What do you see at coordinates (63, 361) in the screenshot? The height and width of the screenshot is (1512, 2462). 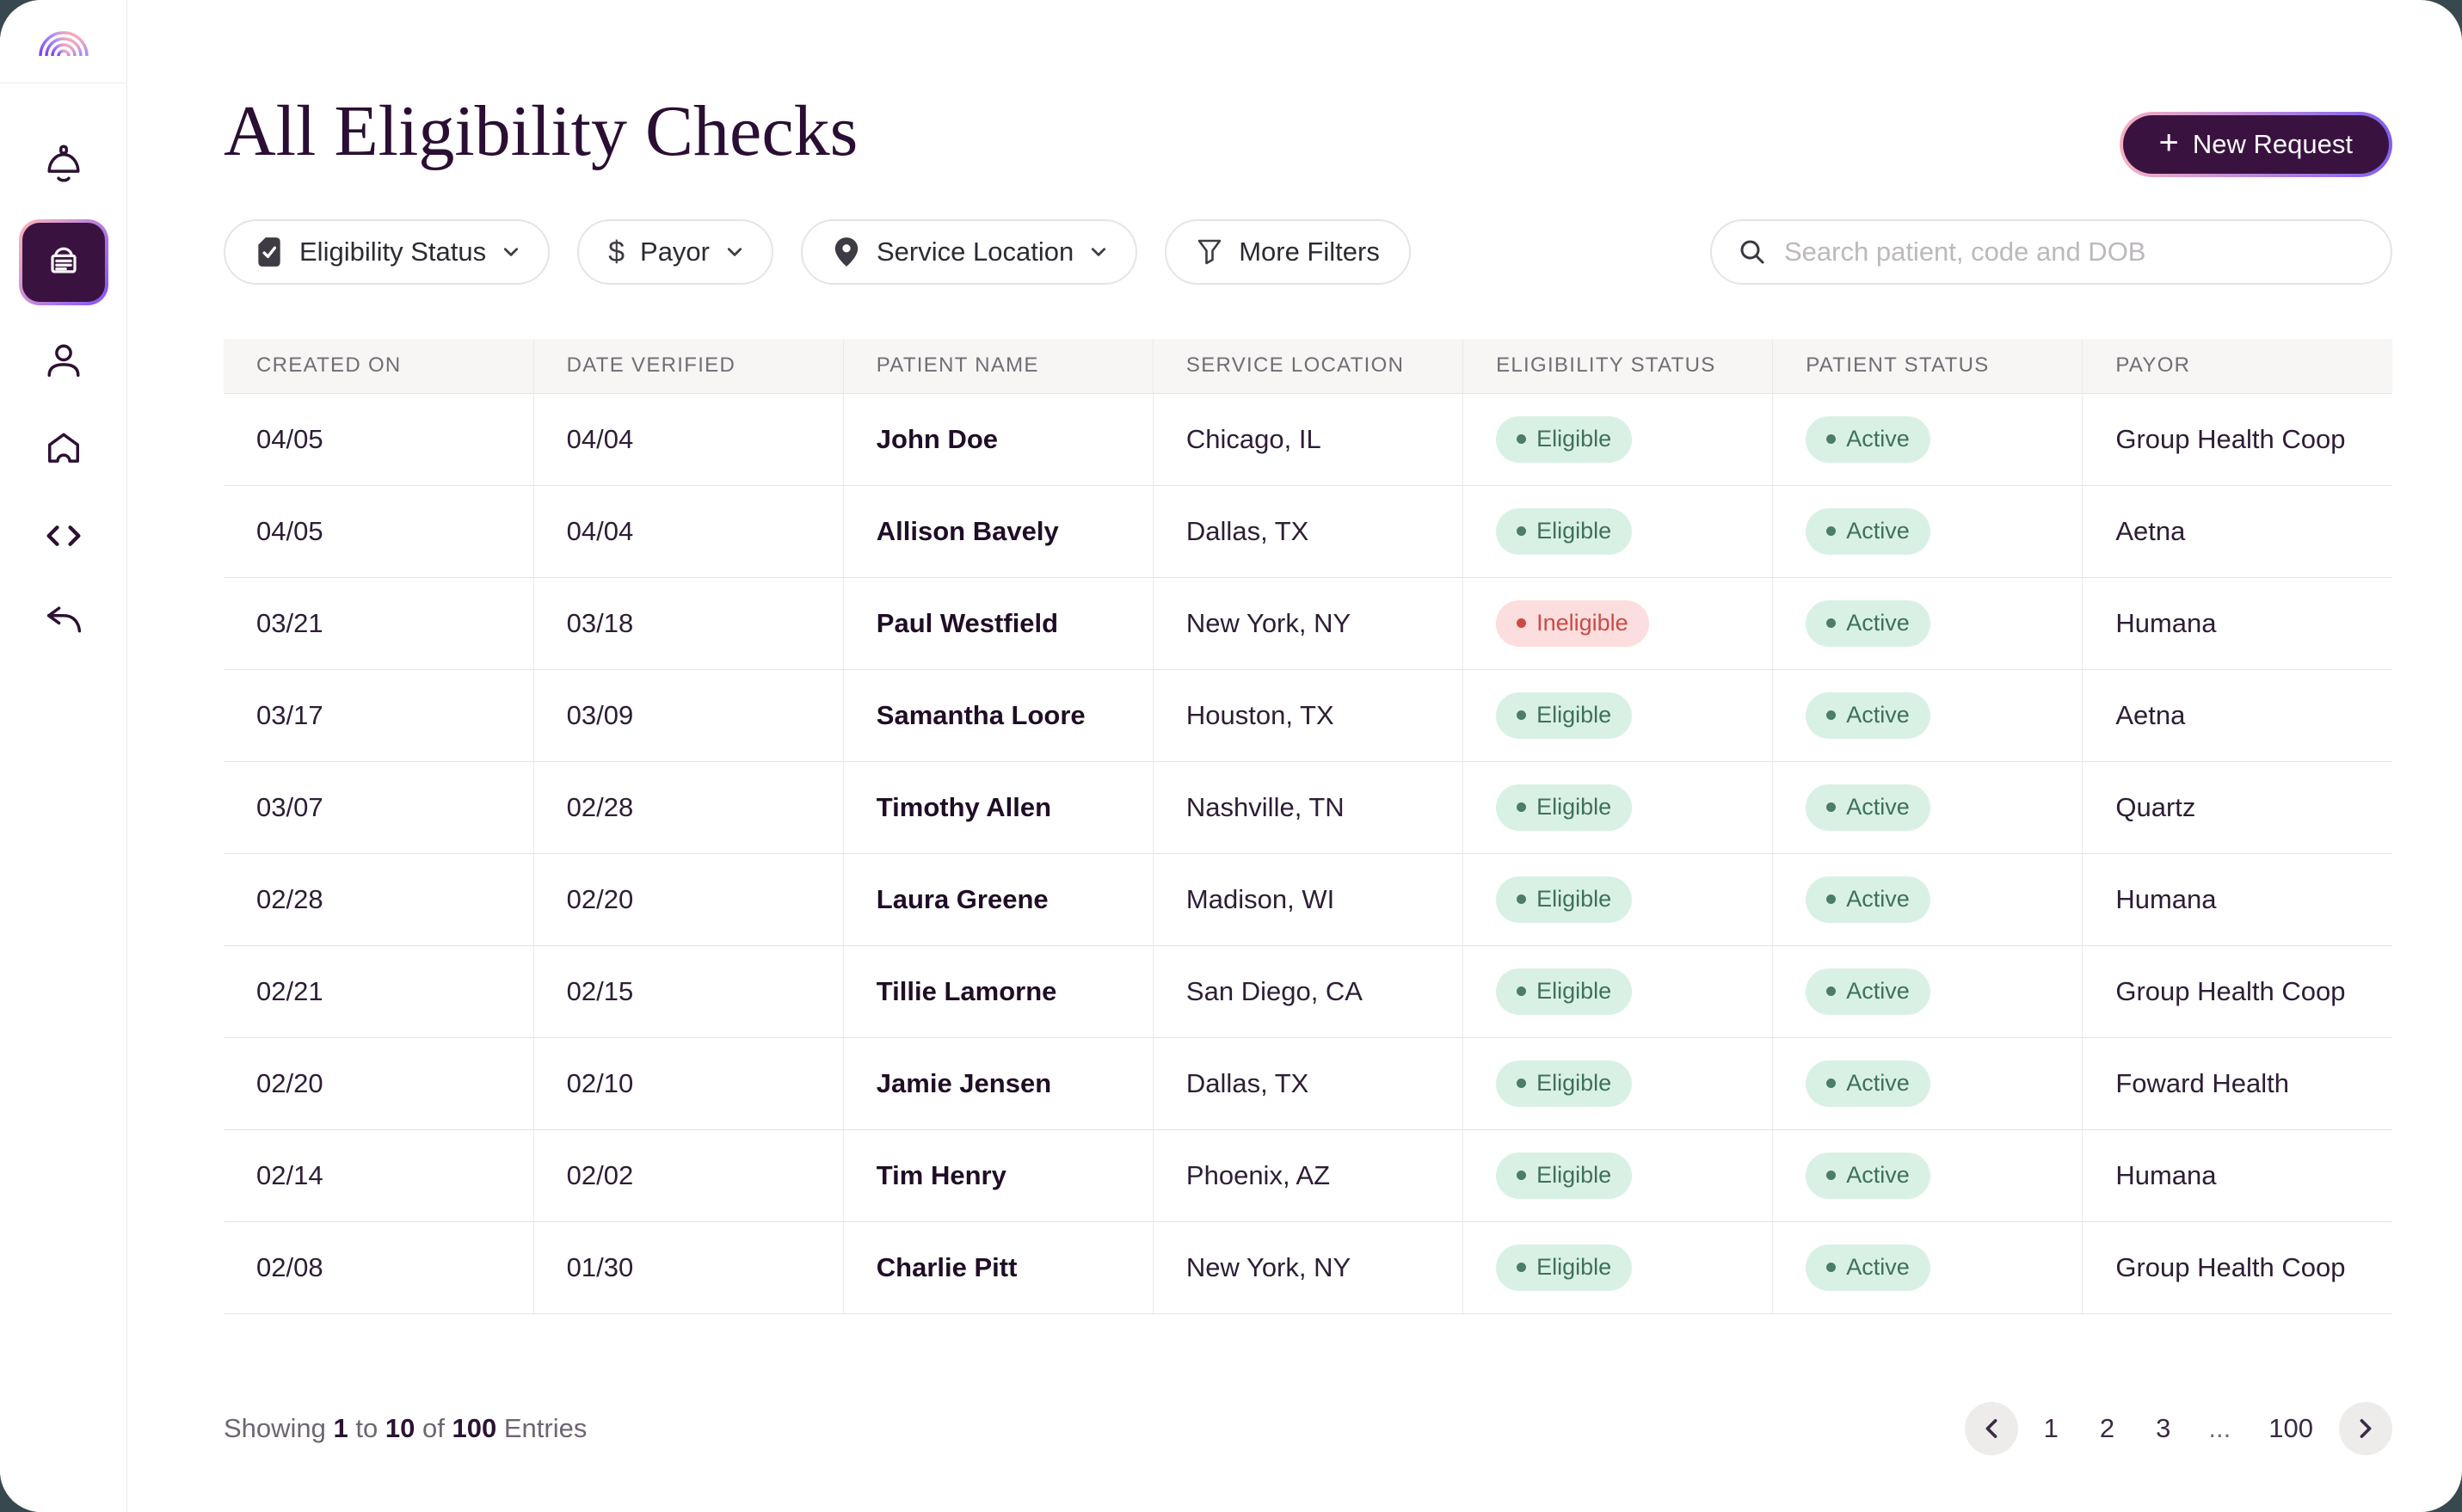 I see `sidebar-item-patients` at bounding box center [63, 361].